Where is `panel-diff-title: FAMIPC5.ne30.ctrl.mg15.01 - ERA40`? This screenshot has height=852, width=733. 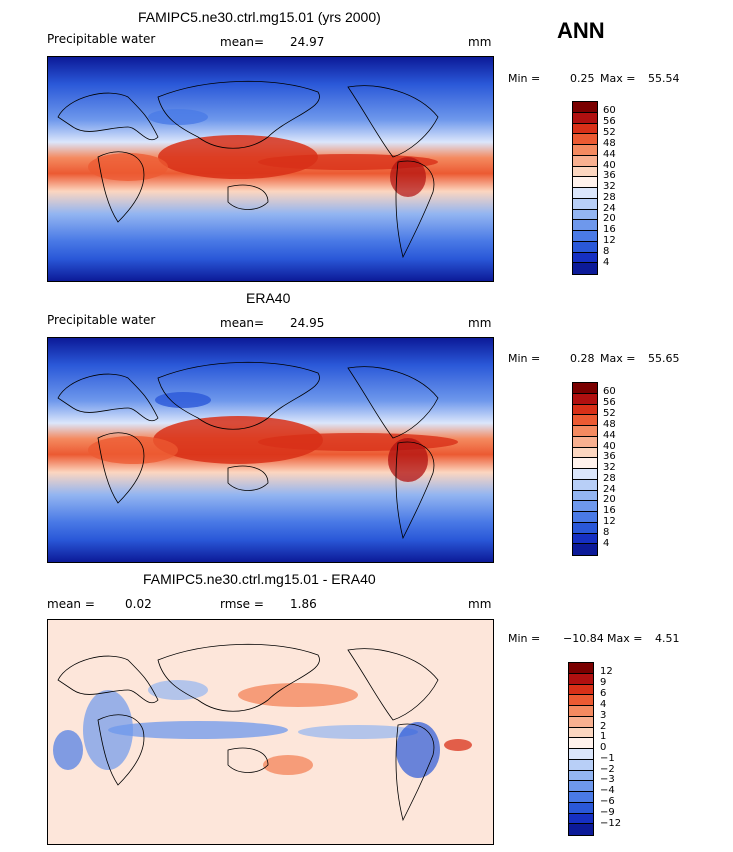 panel-diff-title: FAMIPC5.ne30.ctrl.mg15.01 - ERA40 is located at coordinates (259, 579).